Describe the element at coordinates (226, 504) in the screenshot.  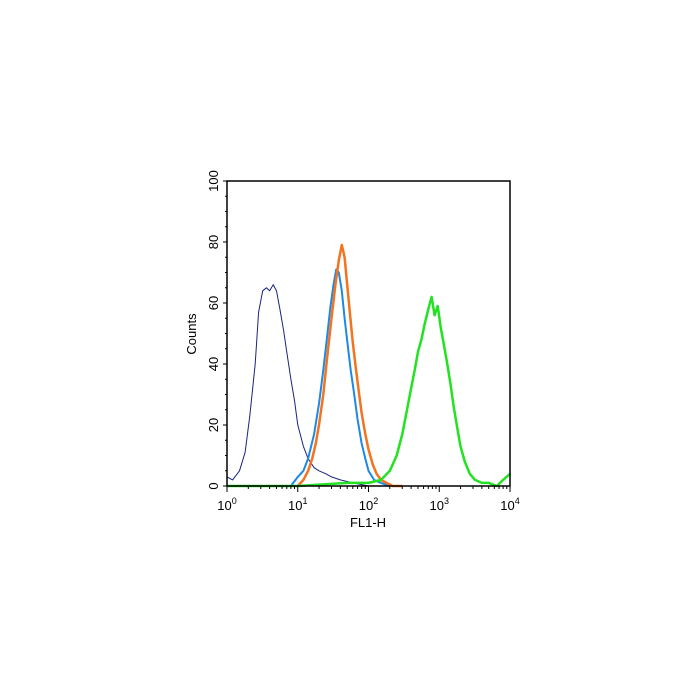
I see `x-tick-label: 10⁰` at that location.